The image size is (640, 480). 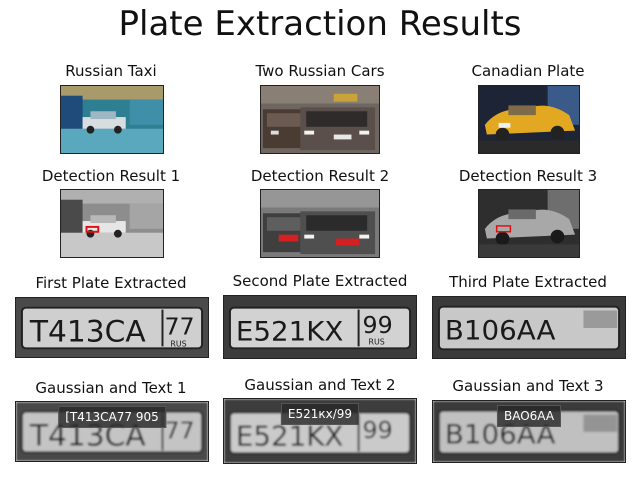 What do you see at coordinates (320, 176) in the screenshot?
I see `caption-detection-result-2: Detection Result 2` at bounding box center [320, 176].